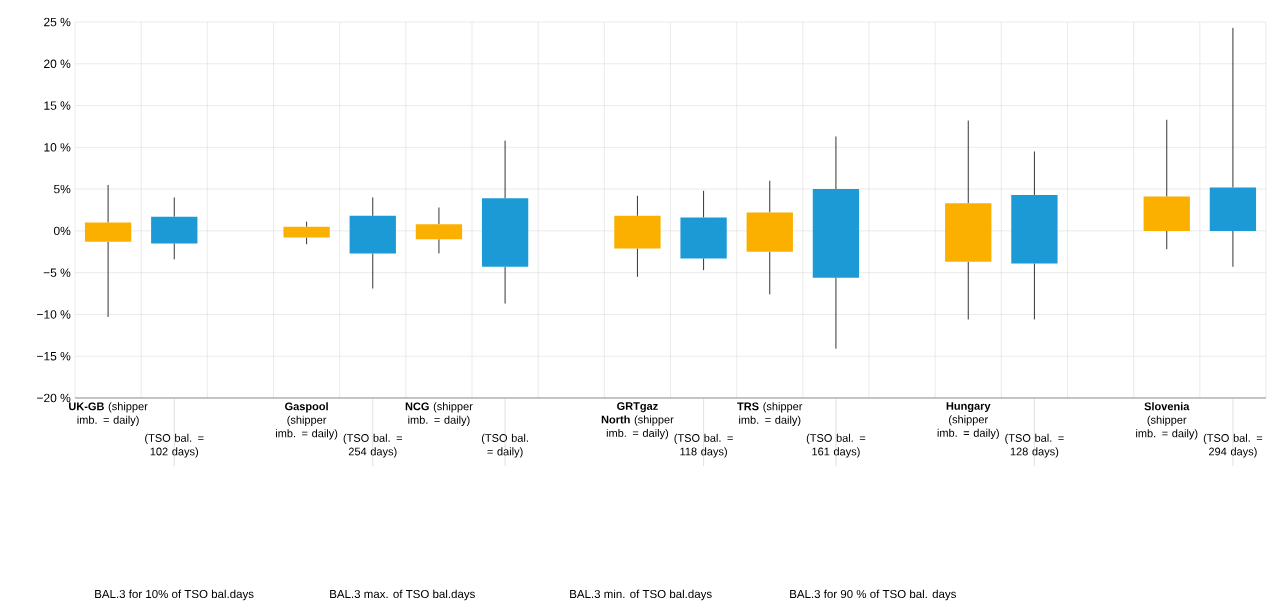 This screenshot has width=1277, height=605. I want to click on y-tick-label: 0%, so click(62, 231).